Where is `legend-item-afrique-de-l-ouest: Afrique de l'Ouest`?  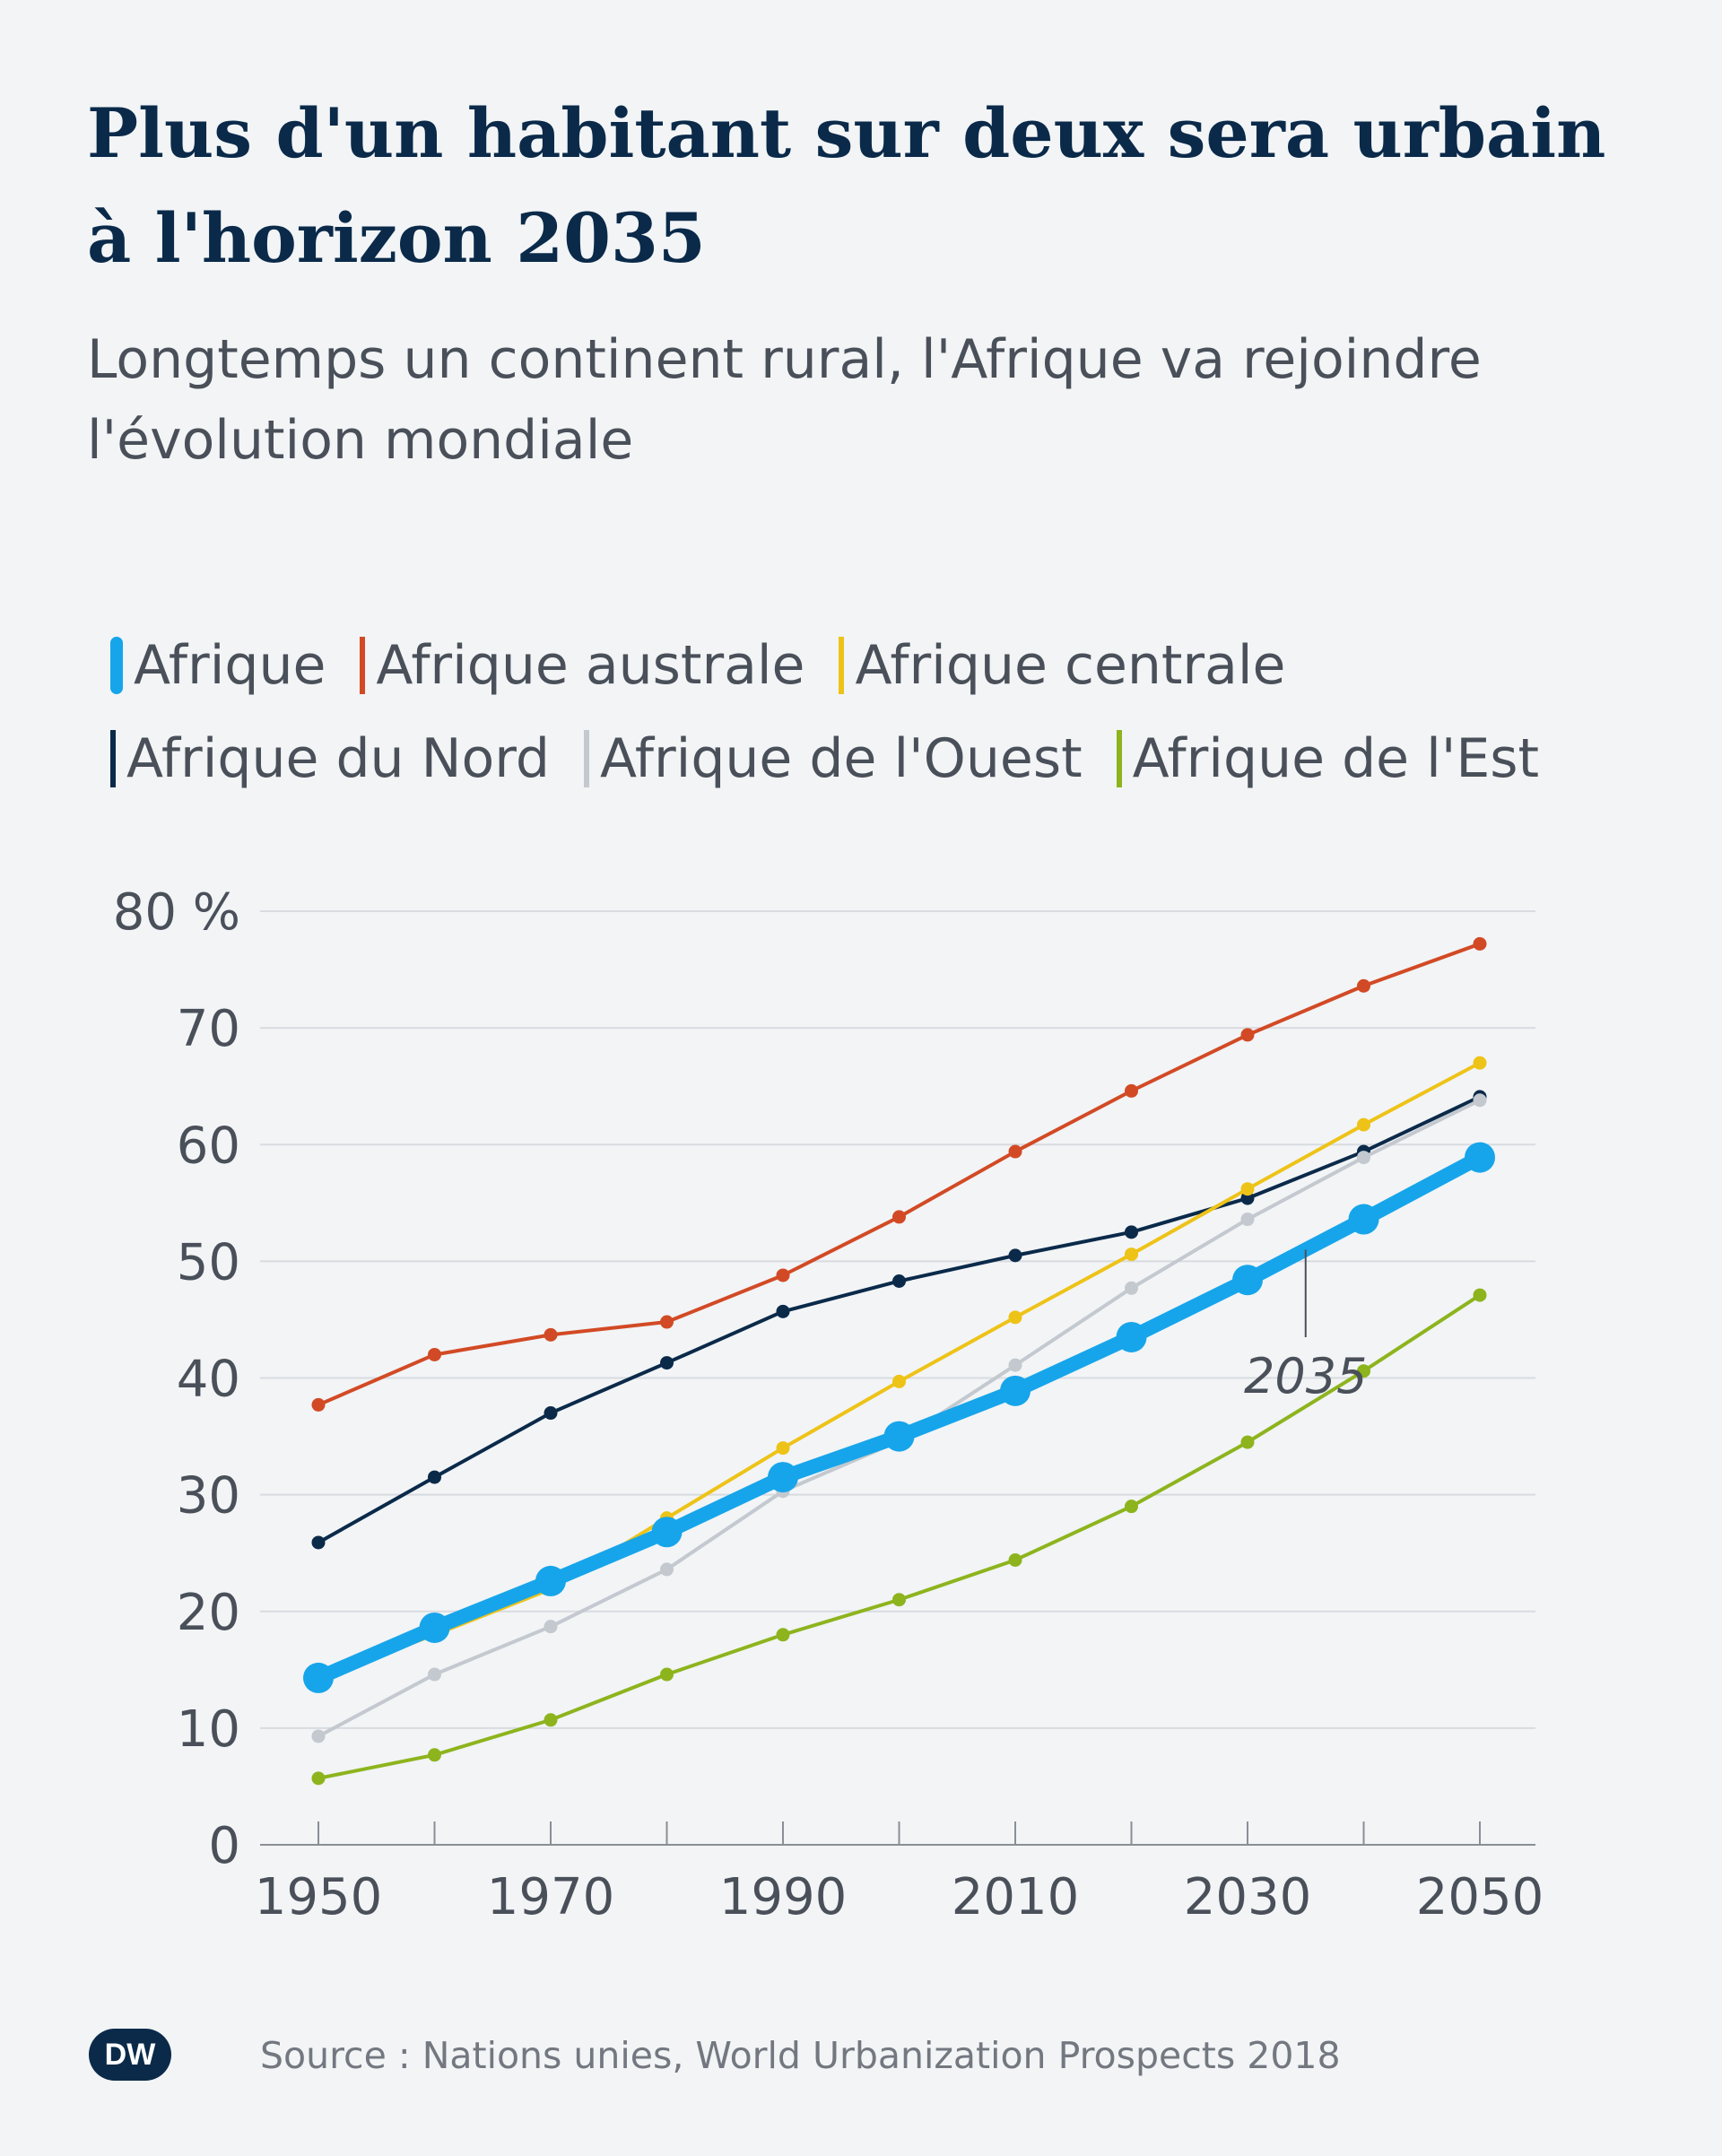 legend-item-afrique-de-l-ouest: Afrique de l'Ouest is located at coordinates (833, 758).